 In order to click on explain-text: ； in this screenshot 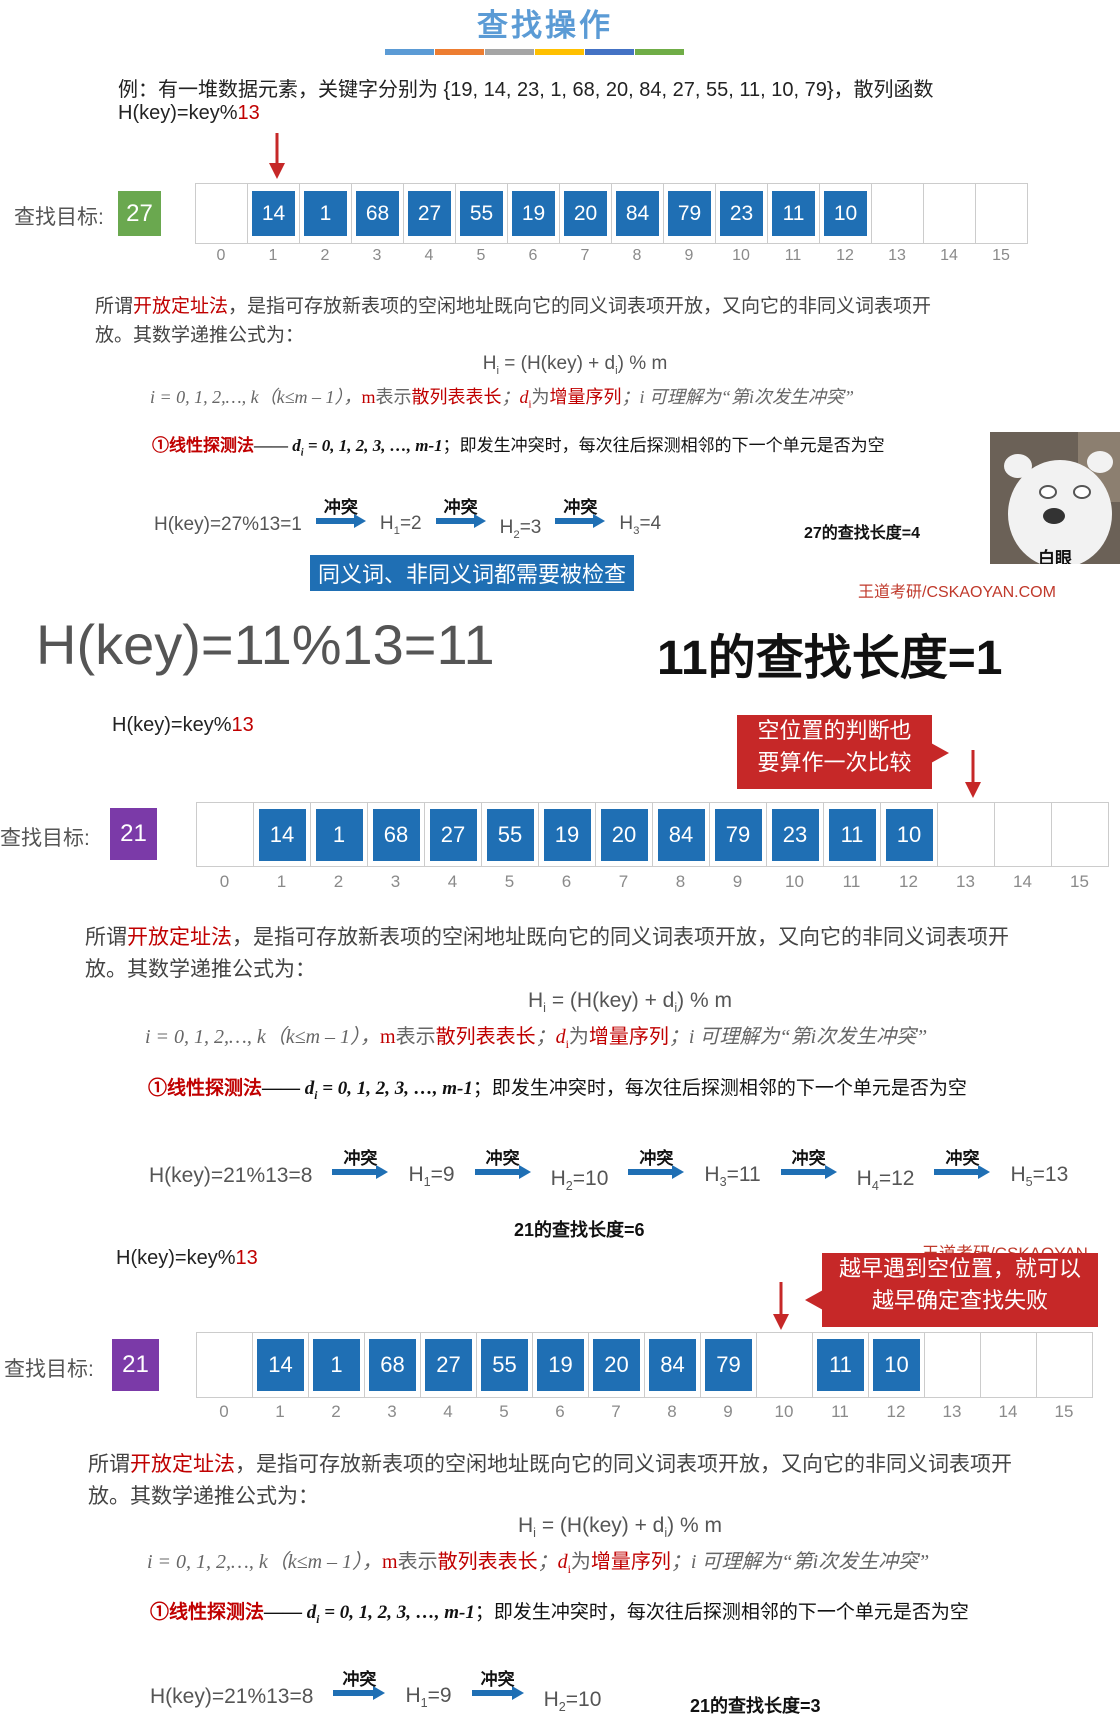, I will do `click(547, 1562)`.